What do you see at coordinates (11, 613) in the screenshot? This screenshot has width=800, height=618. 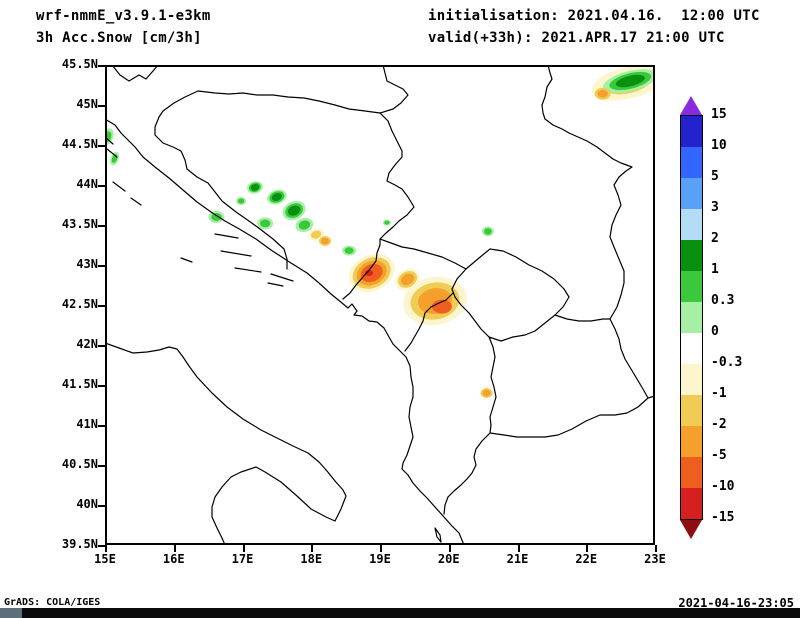 I see `taskbar-item` at bounding box center [11, 613].